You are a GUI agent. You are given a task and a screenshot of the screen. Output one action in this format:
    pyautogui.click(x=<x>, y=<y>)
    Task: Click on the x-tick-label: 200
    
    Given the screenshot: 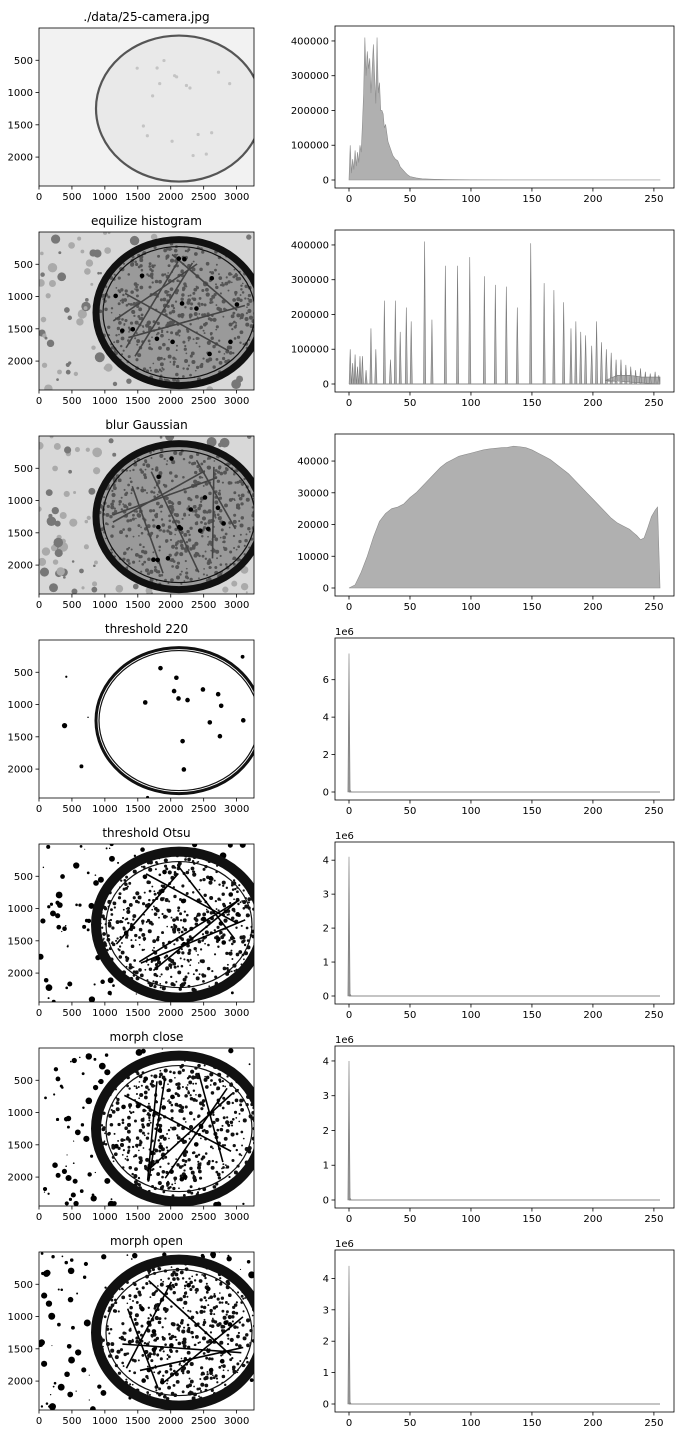 What is the action you would take?
    pyautogui.click(x=592, y=1219)
    